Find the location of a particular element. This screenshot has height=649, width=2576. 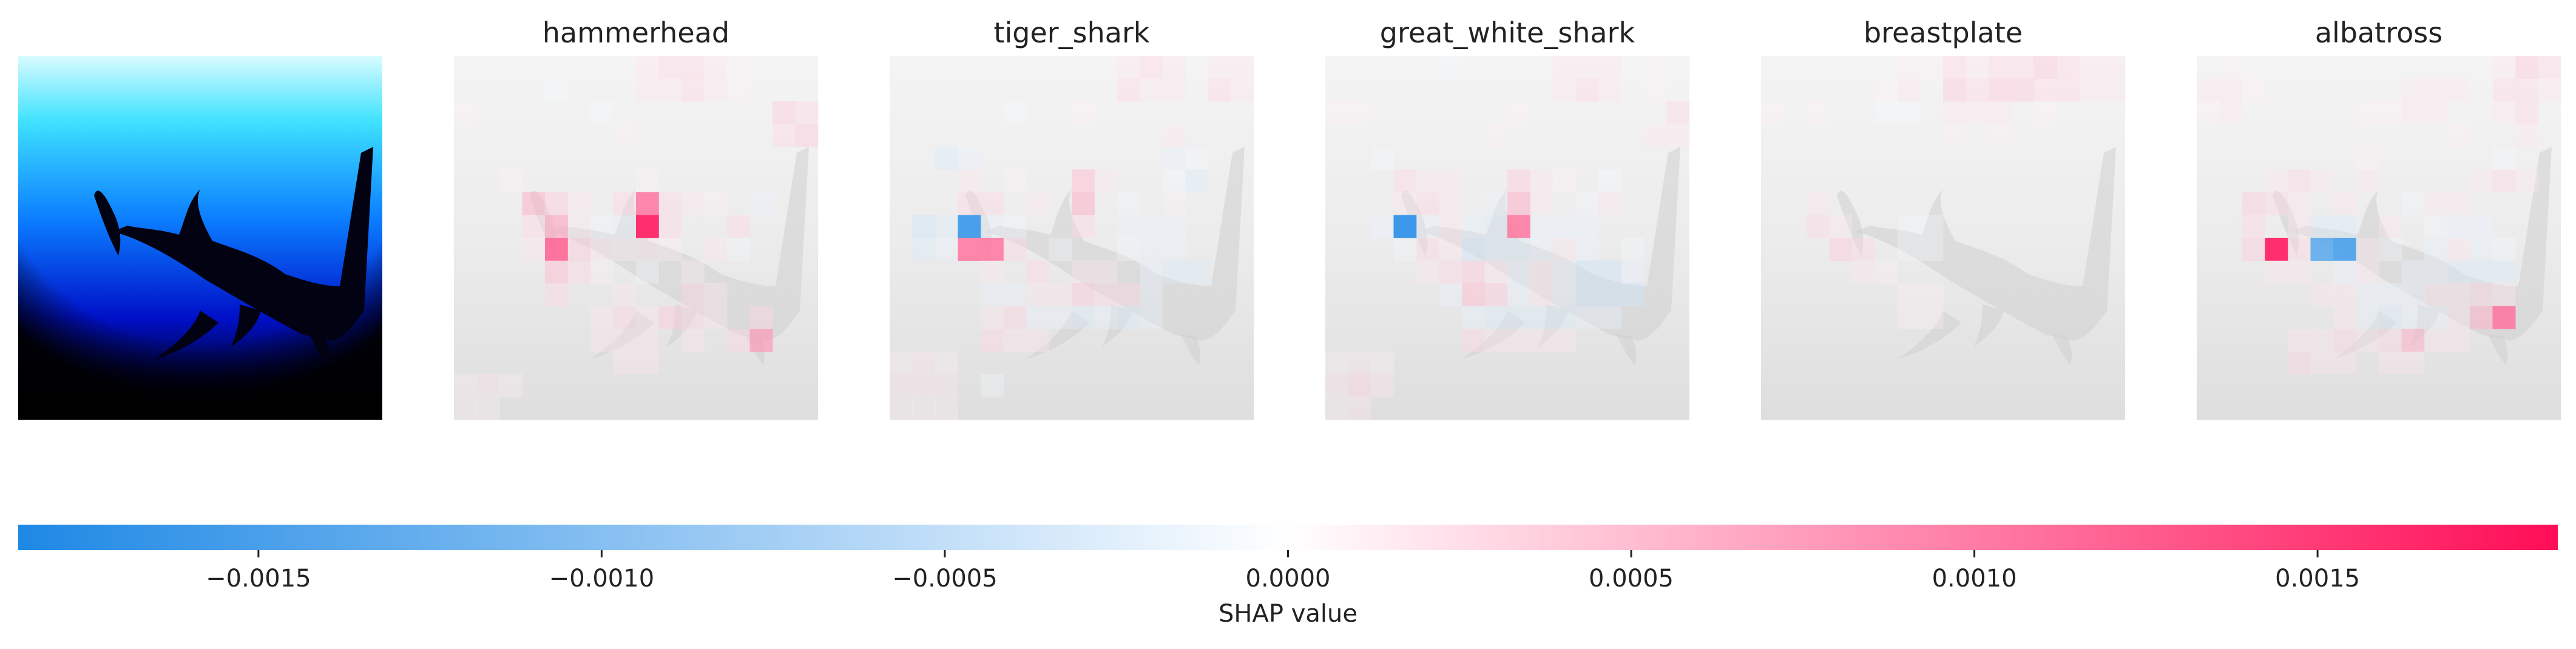

colorbar-tick-label: 0.0010 is located at coordinates (1974, 579).